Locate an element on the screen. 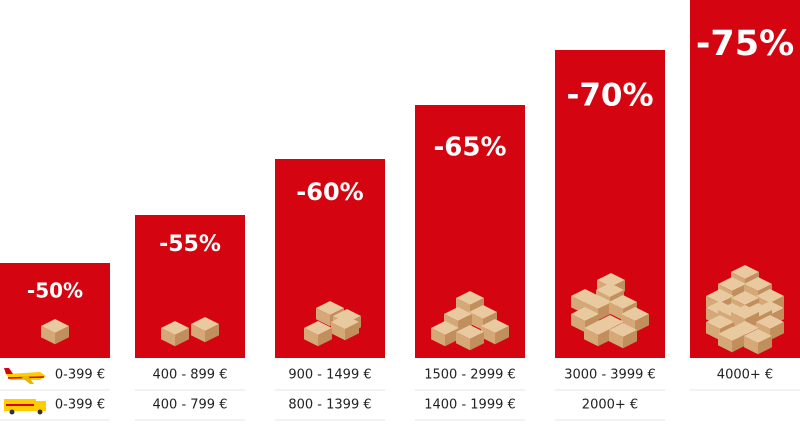  discount-label: -50% is located at coordinates (55, 291).